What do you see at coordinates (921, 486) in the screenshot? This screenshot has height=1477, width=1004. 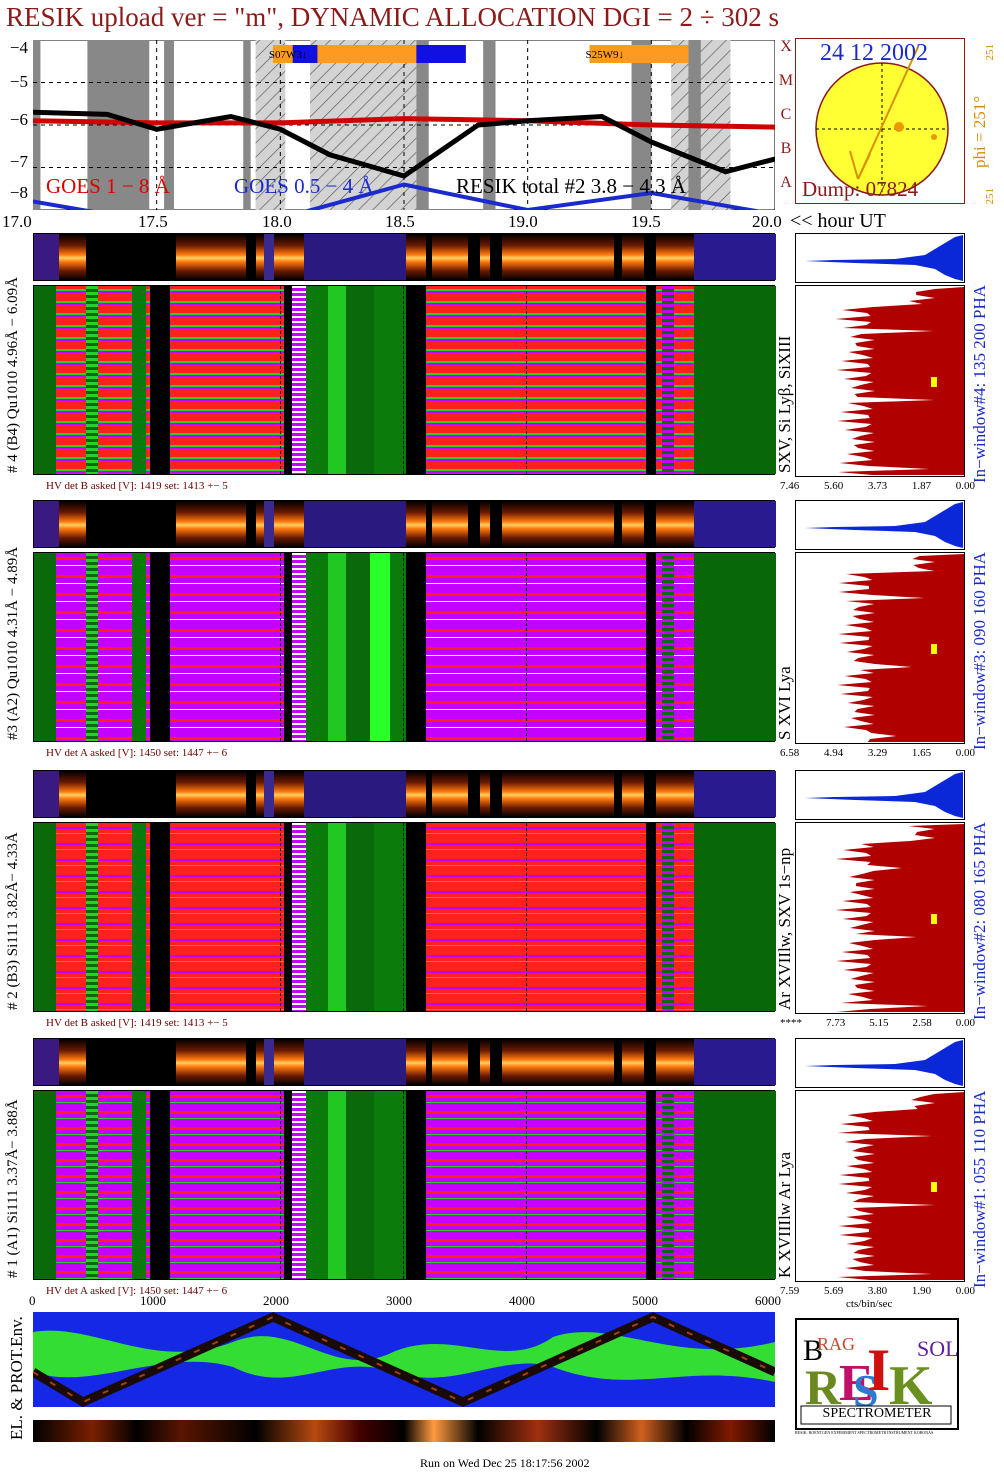 I see `spectrum-axis-tick: 1.87` at bounding box center [921, 486].